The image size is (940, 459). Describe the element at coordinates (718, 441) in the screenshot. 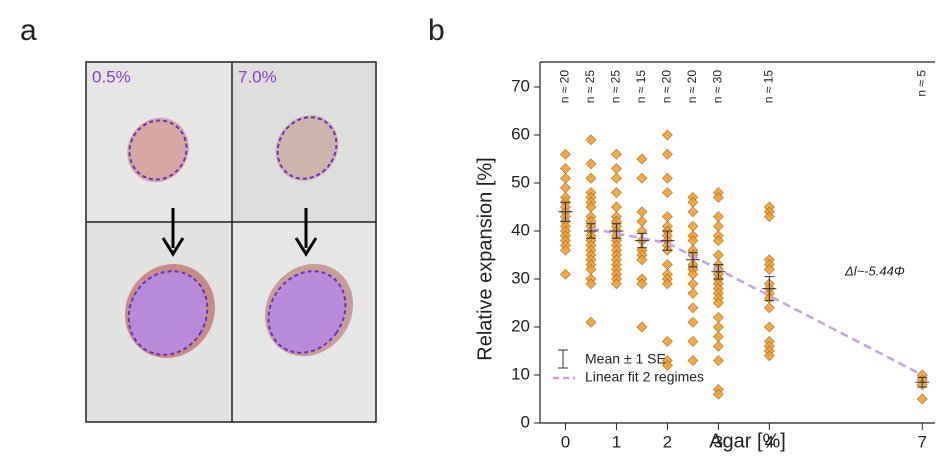

I see `x-tick-label: 3` at that location.